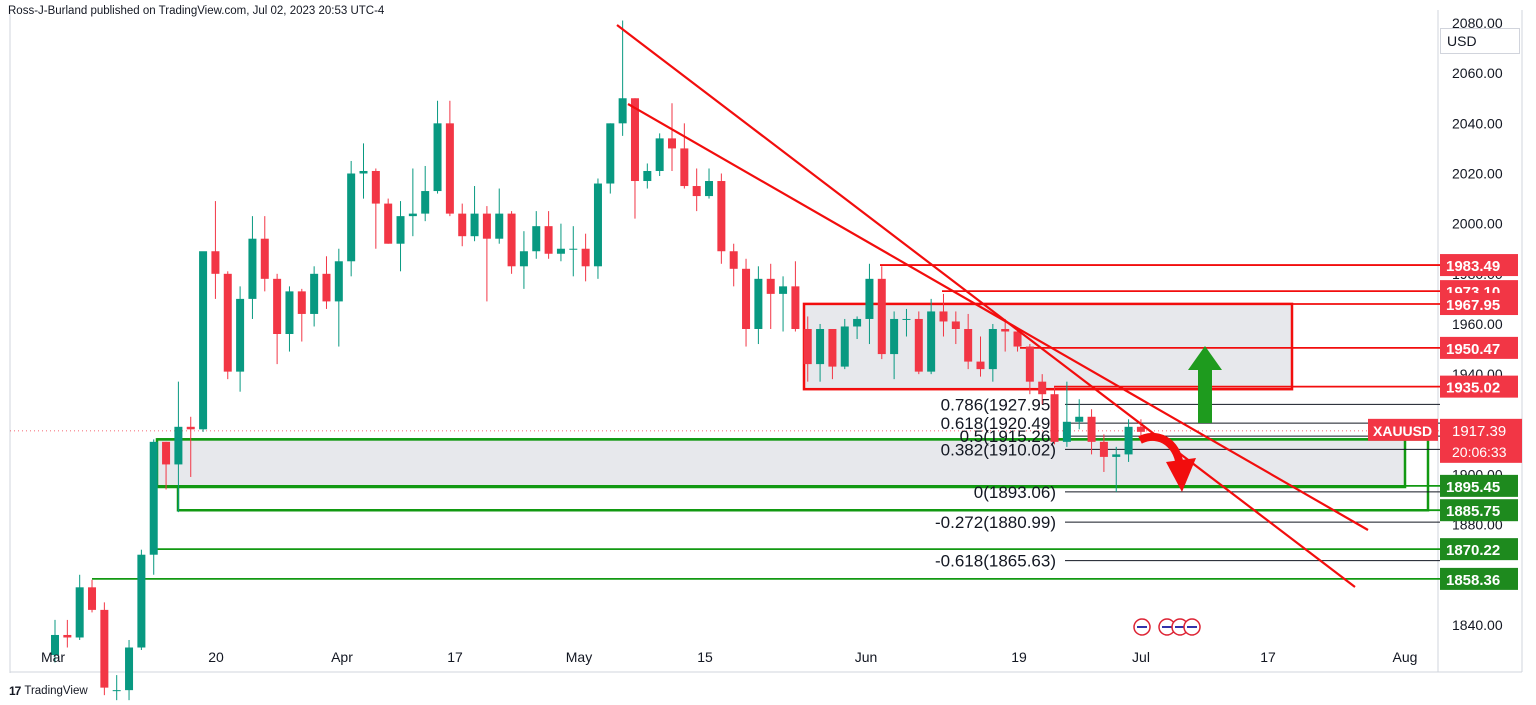  Describe the element at coordinates (1268, 657) in the screenshot. I see `x-axis-tick-label: 17` at that location.